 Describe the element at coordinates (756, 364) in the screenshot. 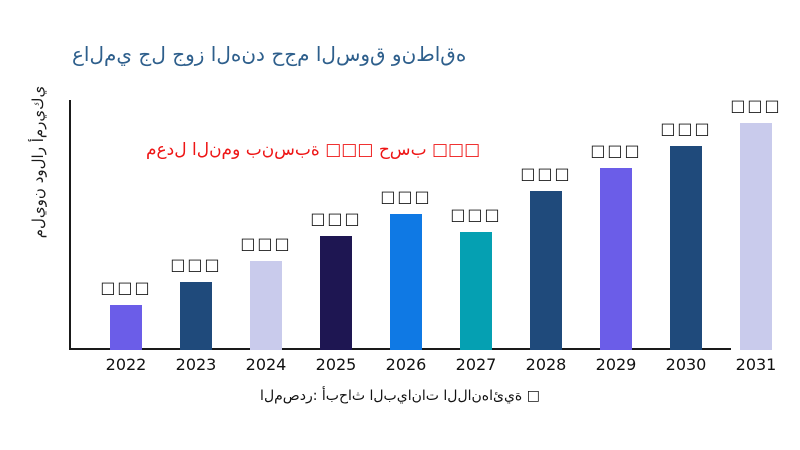

I see `x-tick-label: 2031` at that location.